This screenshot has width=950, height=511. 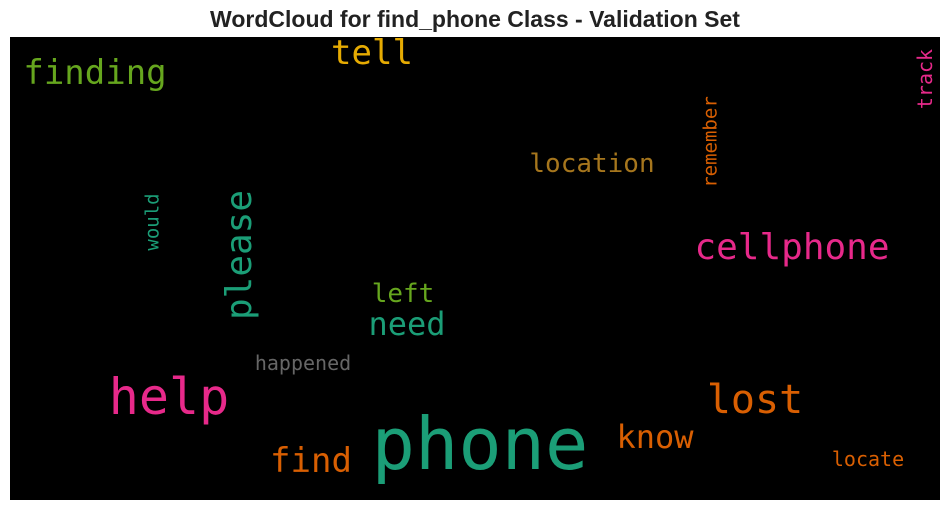 I want to click on word-left: left, so click(x=403, y=294).